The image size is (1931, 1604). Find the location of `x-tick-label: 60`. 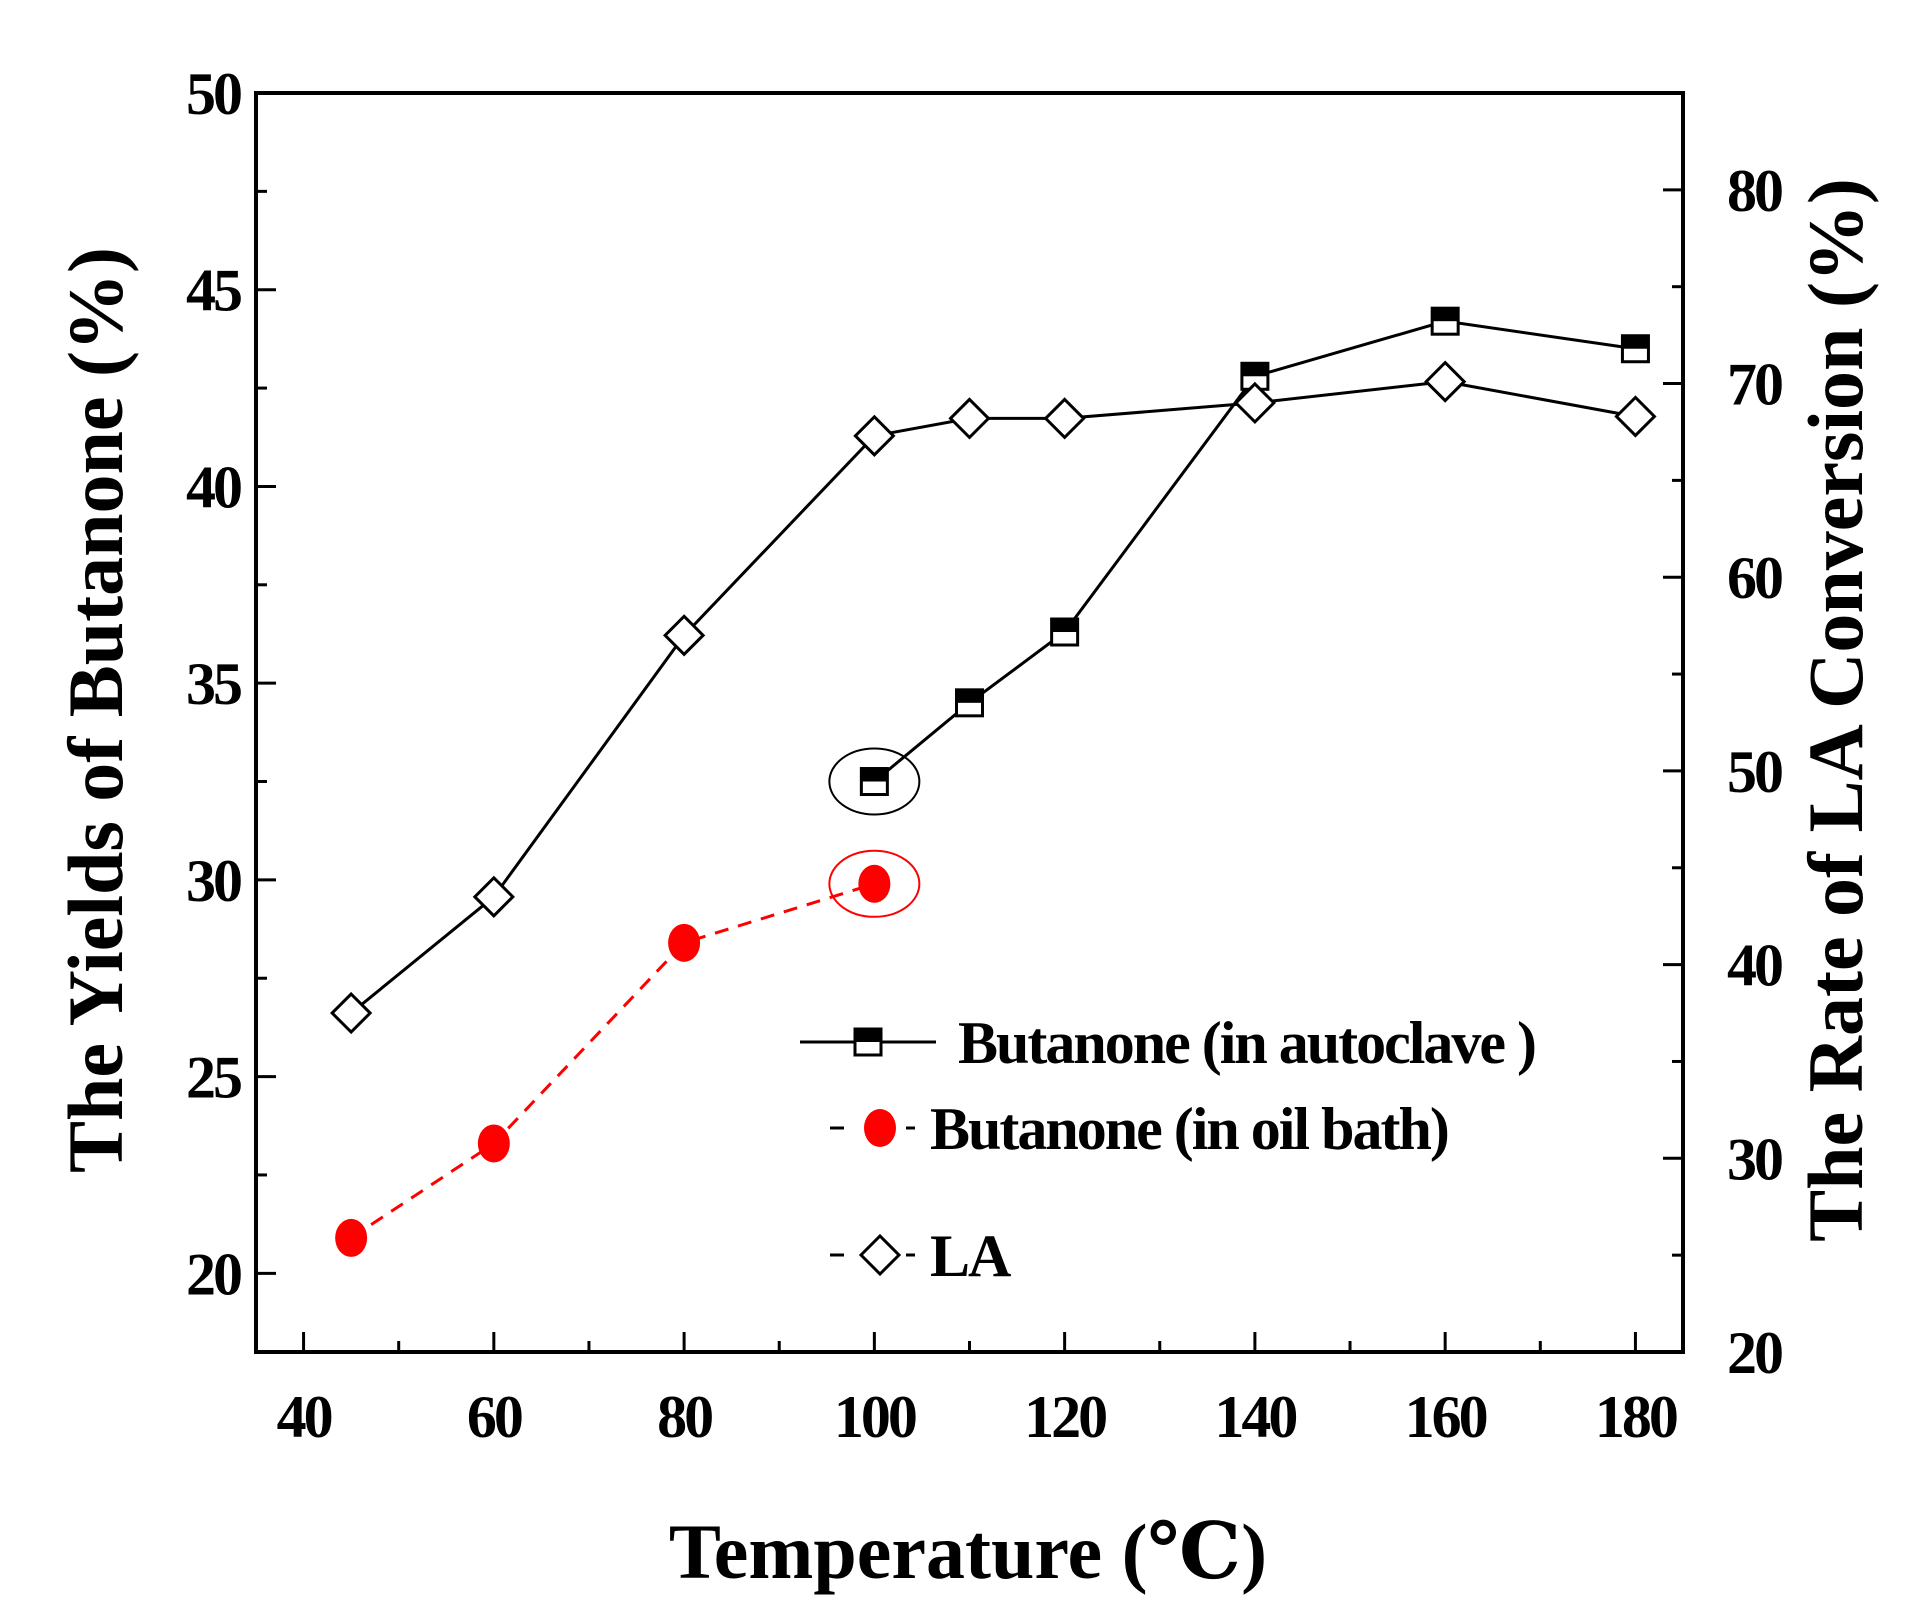

x-tick-label: 60 is located at coordinates (494, 1417).